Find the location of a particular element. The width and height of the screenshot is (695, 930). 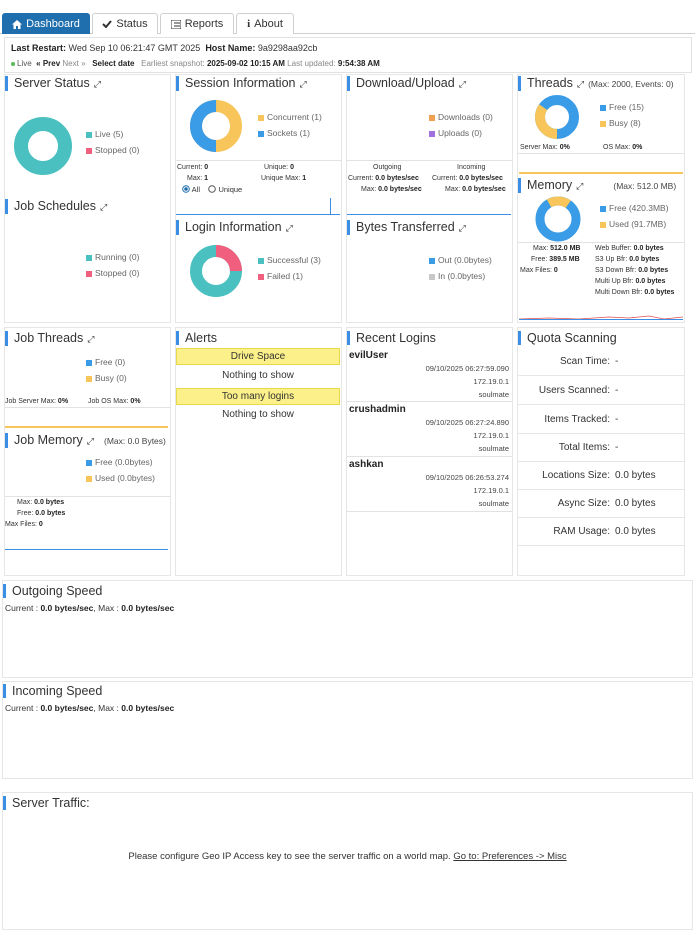

session-radio-group: All Unique is located at coordinates (212, 189).